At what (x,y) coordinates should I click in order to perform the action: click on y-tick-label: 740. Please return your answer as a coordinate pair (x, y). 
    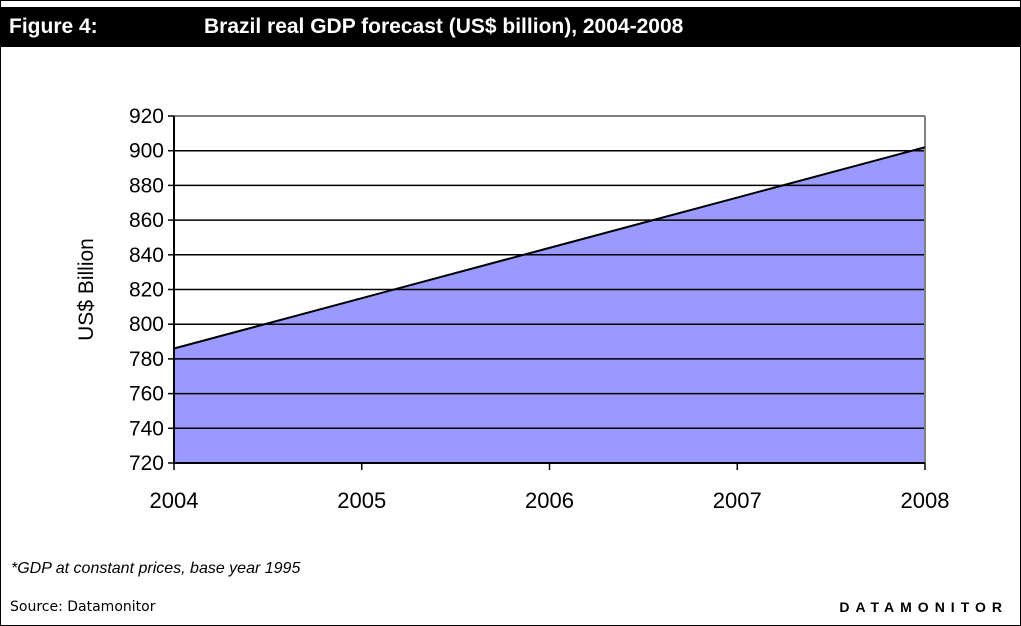
    Looking at the image, I should click on (146, 428).